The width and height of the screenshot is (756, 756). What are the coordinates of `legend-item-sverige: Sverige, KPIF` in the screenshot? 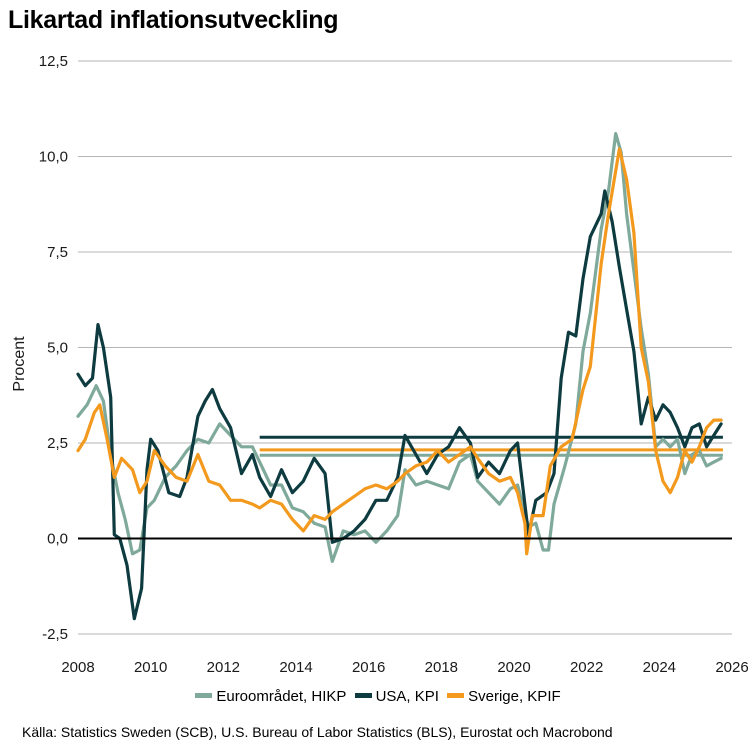 It's located at (504, 696).